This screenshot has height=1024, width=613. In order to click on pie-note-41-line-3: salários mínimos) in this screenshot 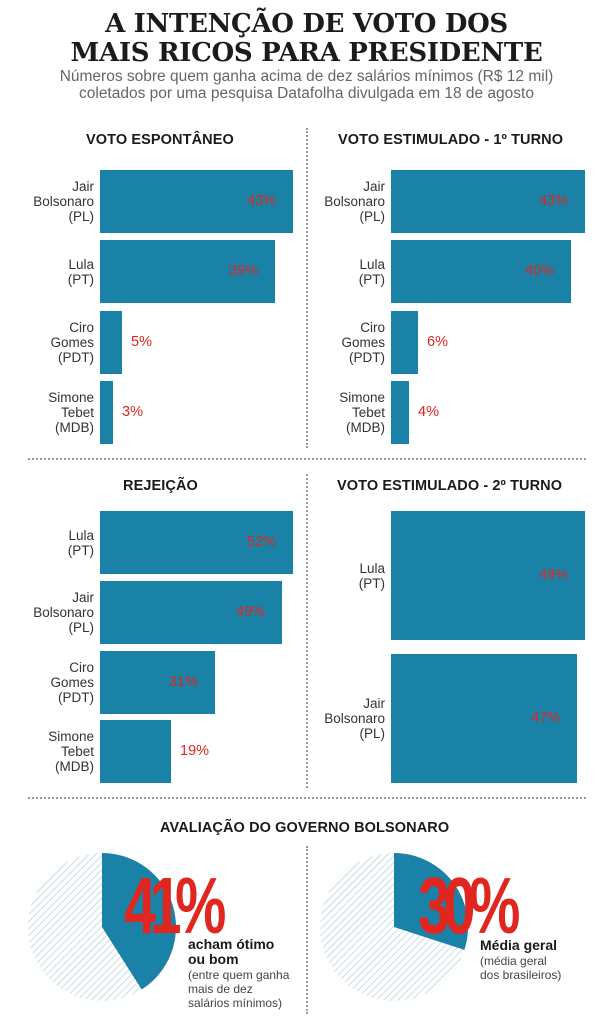, I will do `click(235, 1003)`.